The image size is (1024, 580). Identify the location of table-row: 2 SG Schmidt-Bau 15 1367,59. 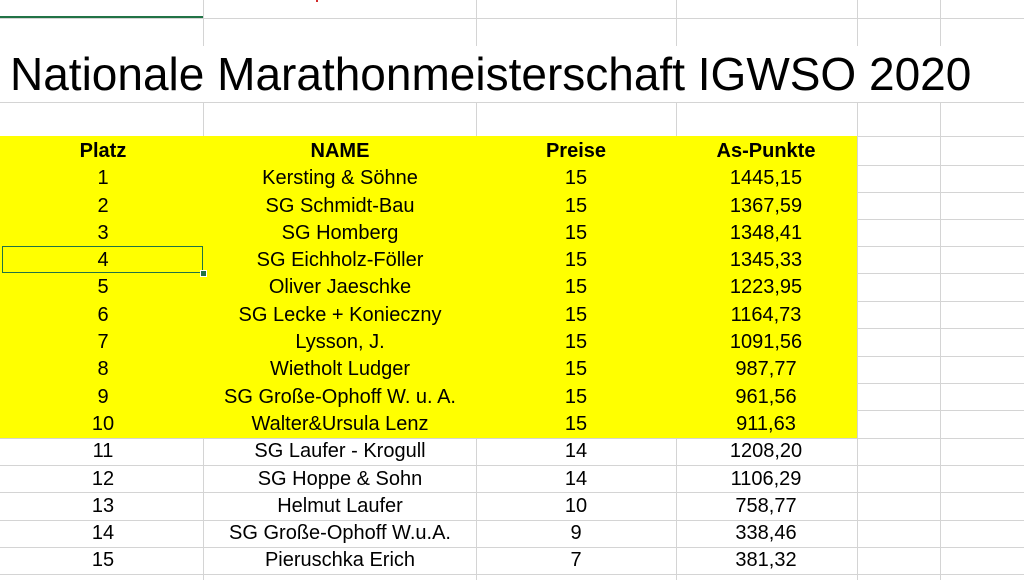
(428, 206).